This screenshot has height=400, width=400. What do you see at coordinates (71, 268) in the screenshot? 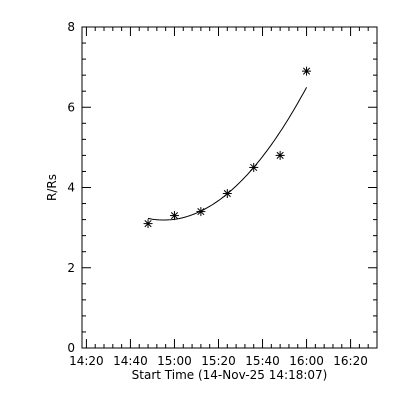
I see `y-tick-label: 2` at bounding box center [71, 268].